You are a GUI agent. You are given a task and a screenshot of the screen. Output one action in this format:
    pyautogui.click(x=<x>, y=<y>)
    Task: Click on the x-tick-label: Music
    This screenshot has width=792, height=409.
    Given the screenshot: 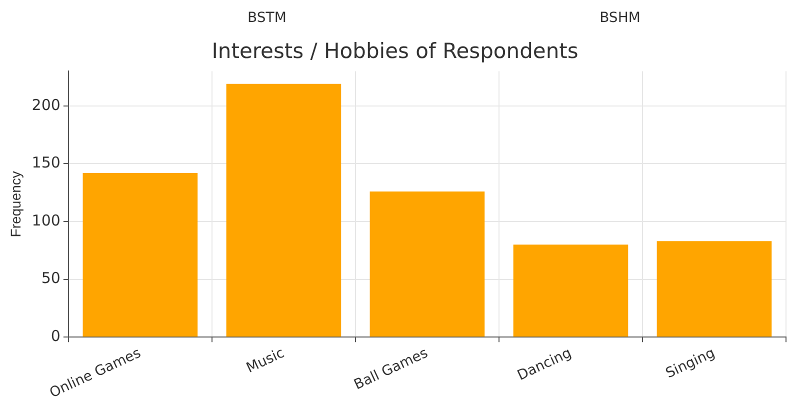 What is the action you would take?
    pyautogui.click(x=265, y=360)
    